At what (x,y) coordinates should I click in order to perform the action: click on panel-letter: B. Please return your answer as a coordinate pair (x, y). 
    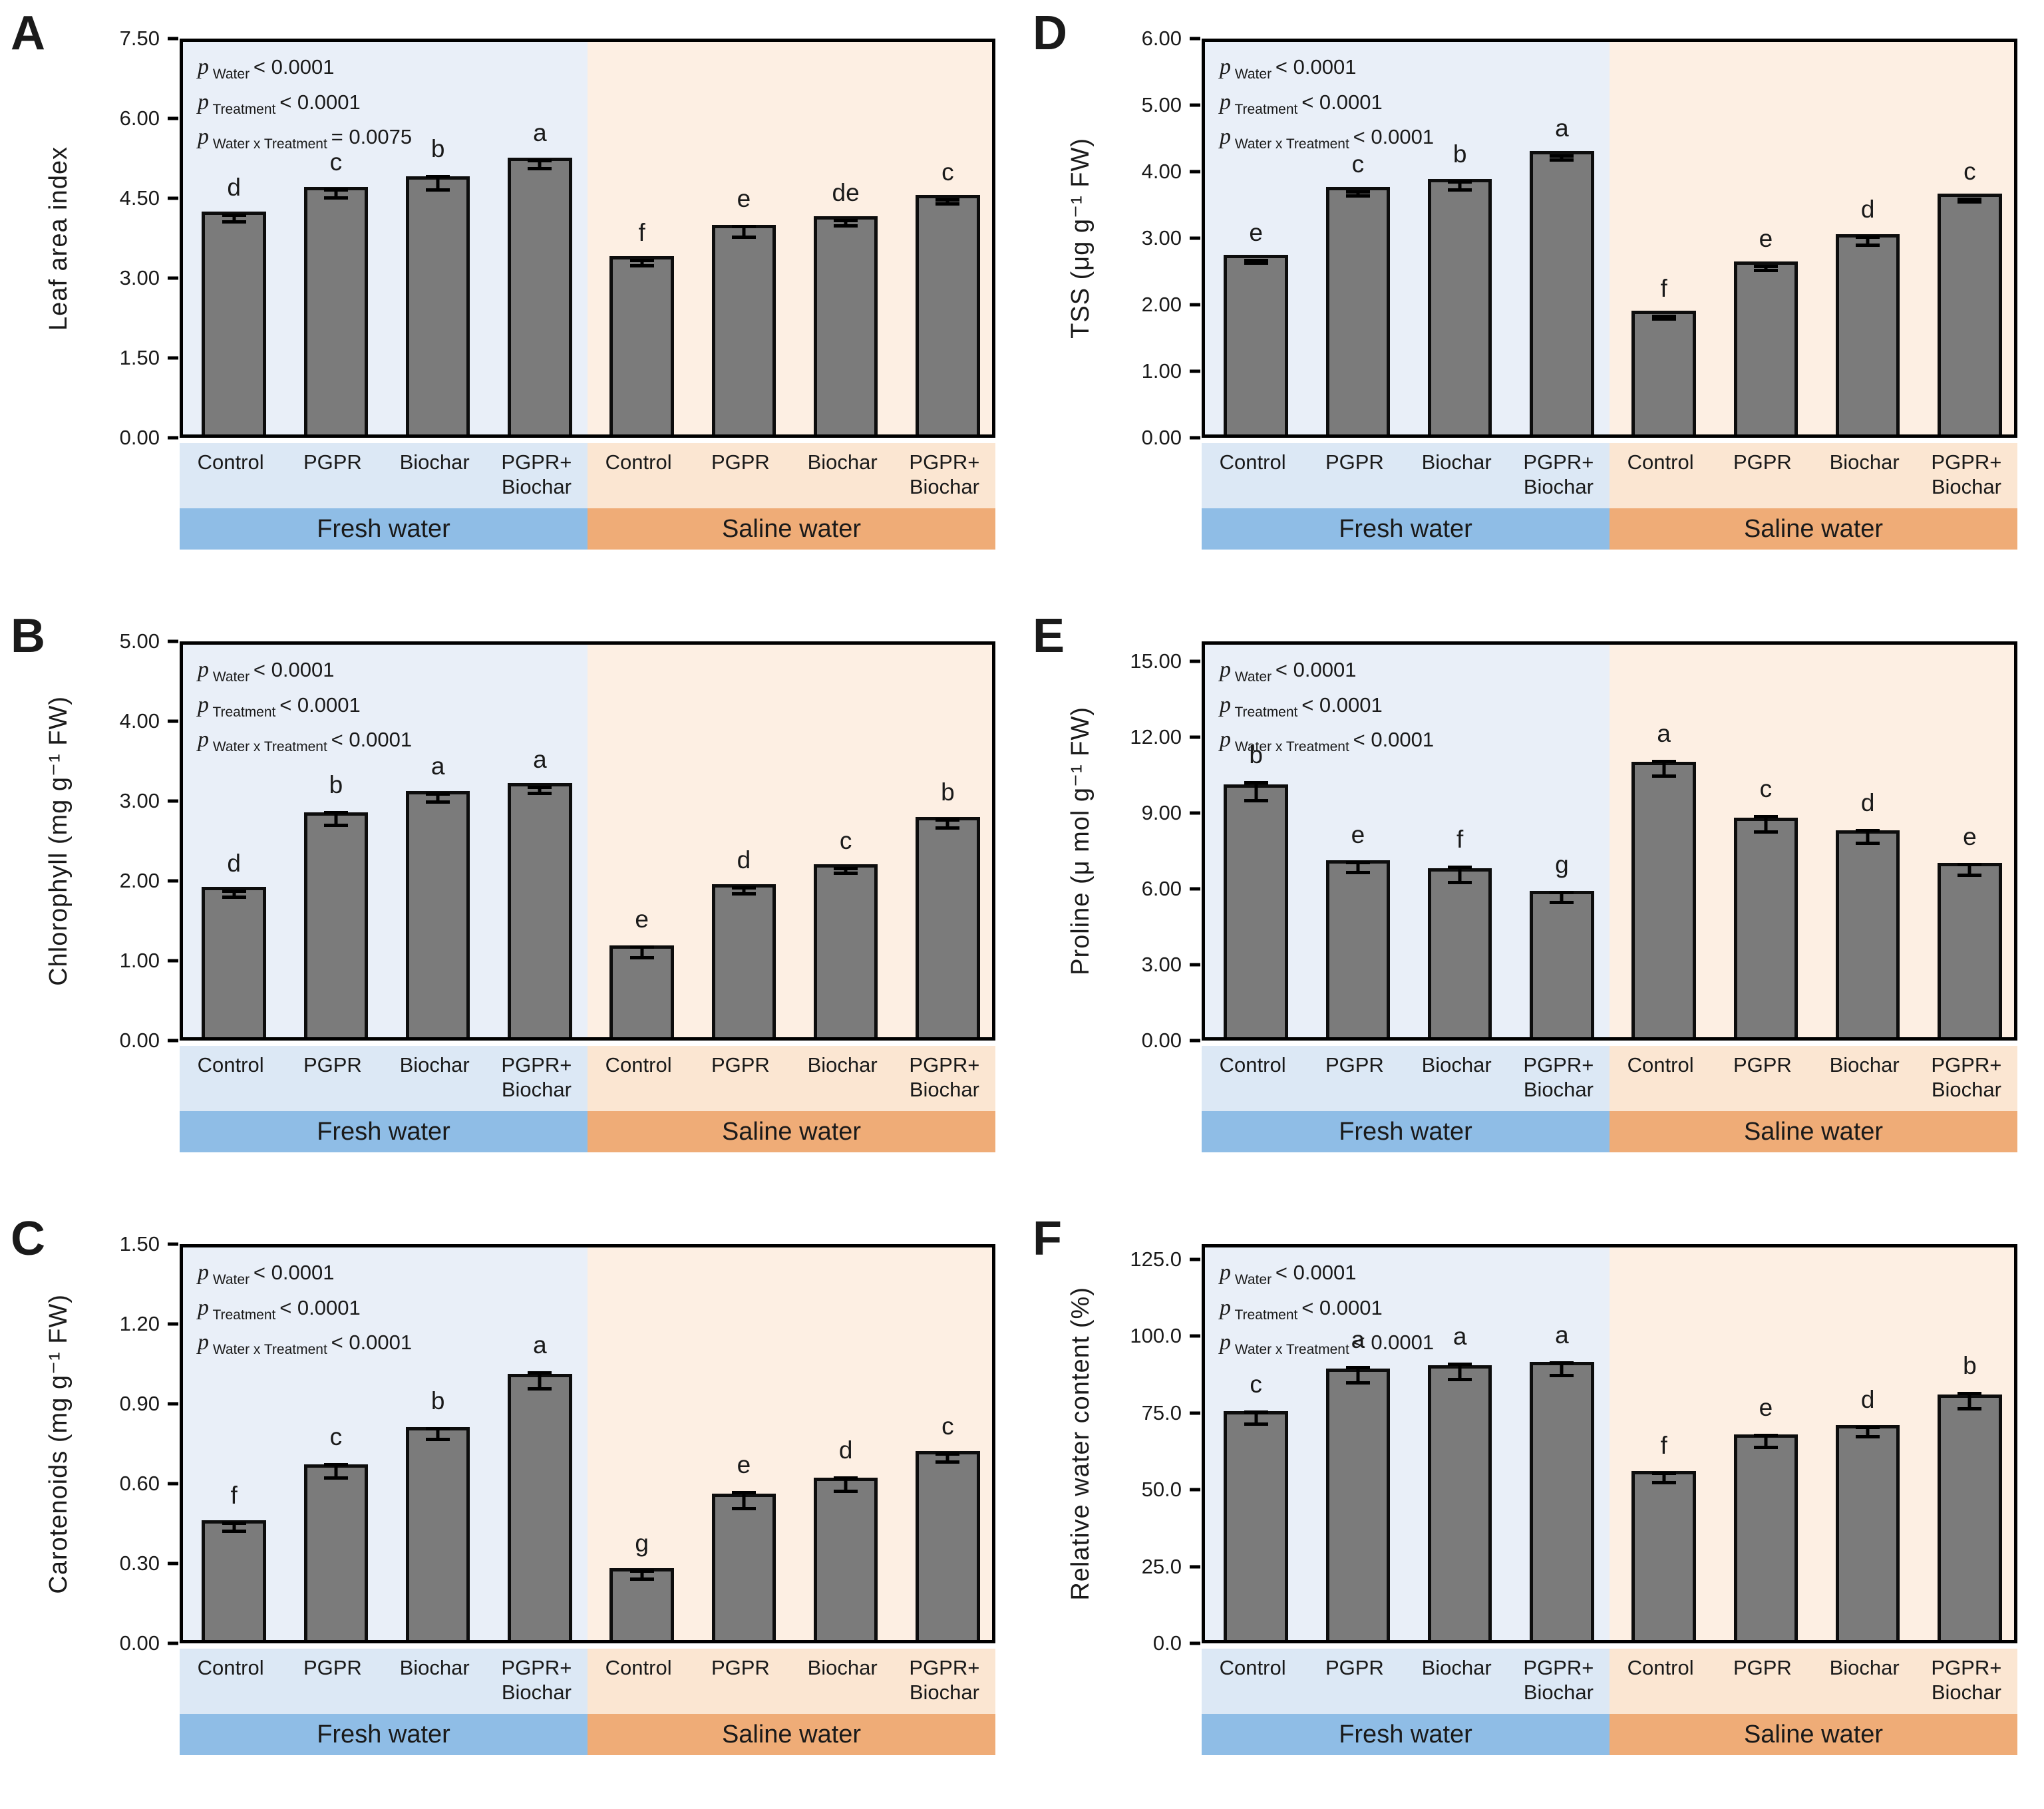
    Looking at the image, I should click on (28, 636).